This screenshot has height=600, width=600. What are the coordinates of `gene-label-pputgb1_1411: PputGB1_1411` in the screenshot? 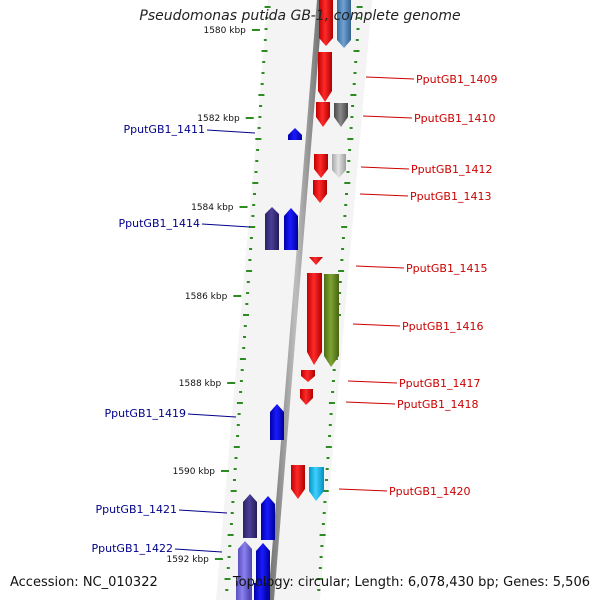 It's located at (164, 129).